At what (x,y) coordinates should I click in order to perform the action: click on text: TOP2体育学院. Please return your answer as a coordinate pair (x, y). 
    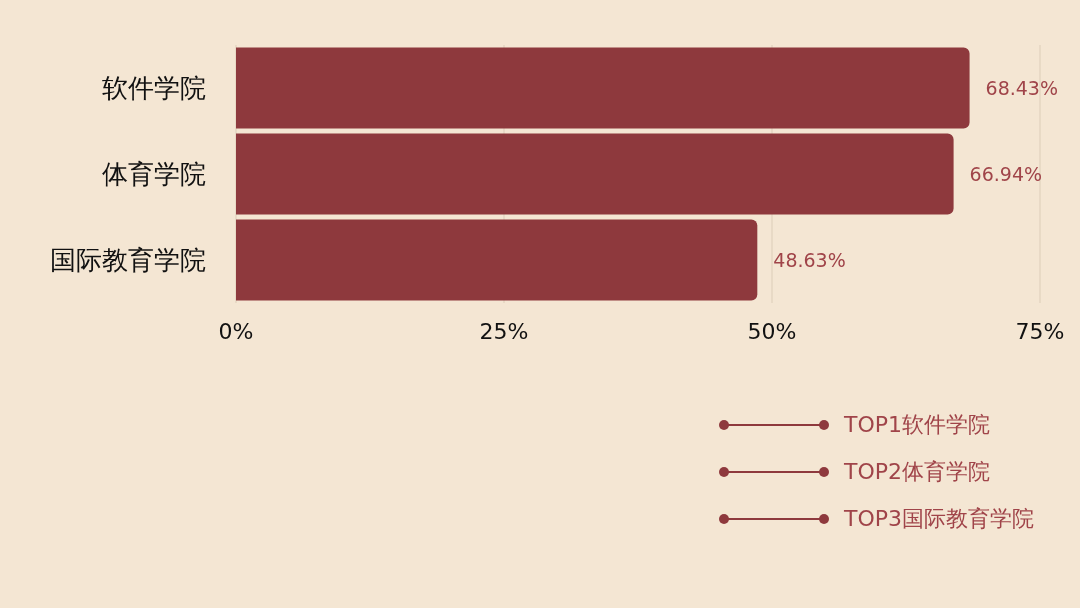
    Looking at the image, I should click on (917, 472).